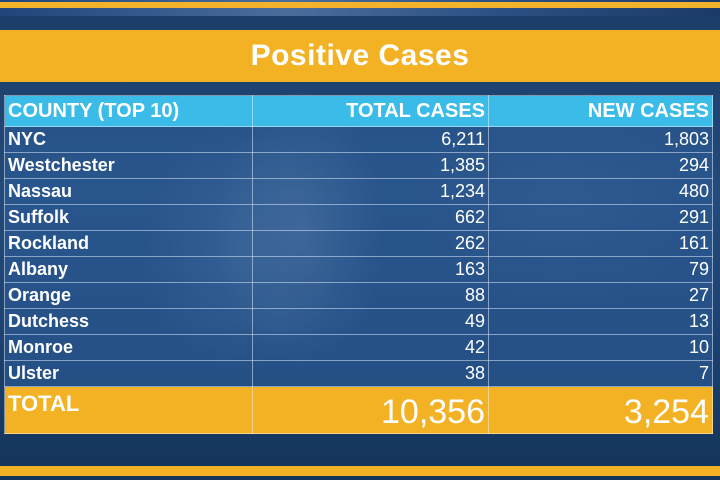  I want to click on table-row: Albany 163 79, so click(358, 269).